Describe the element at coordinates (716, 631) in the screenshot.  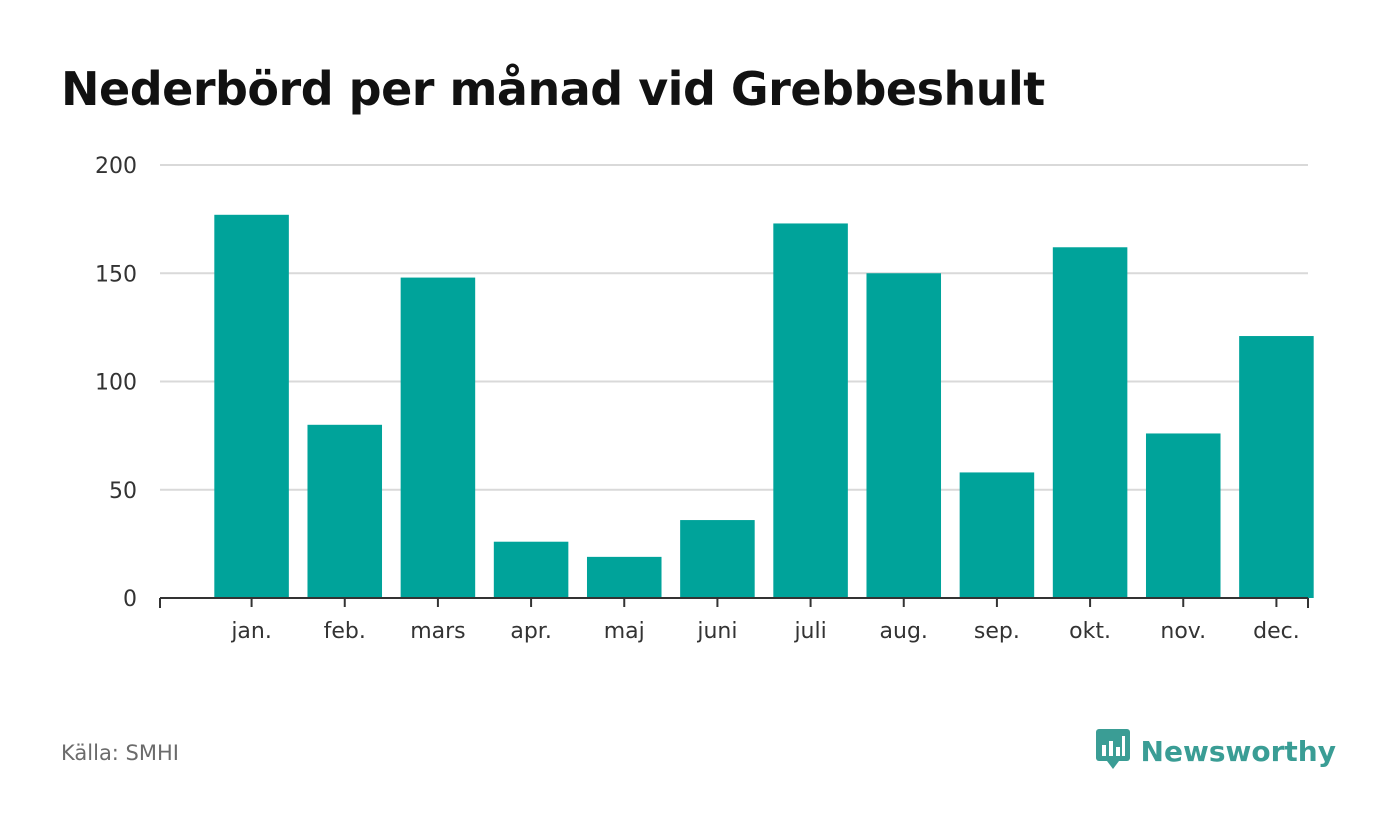
I see `x-tick-label: juni` at that location.